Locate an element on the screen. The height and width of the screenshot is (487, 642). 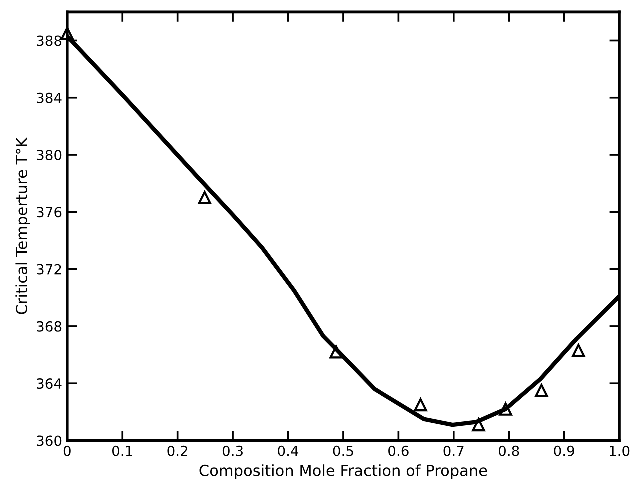
x-tick-label: 0.9 is located at coordinates (564, 451).